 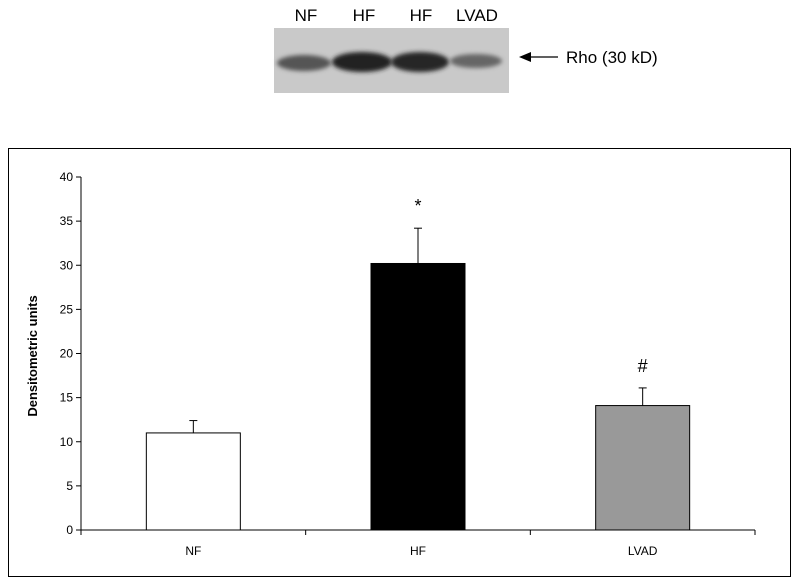 I want to click on x-tick-label: NF, so click(x=193, y=551).